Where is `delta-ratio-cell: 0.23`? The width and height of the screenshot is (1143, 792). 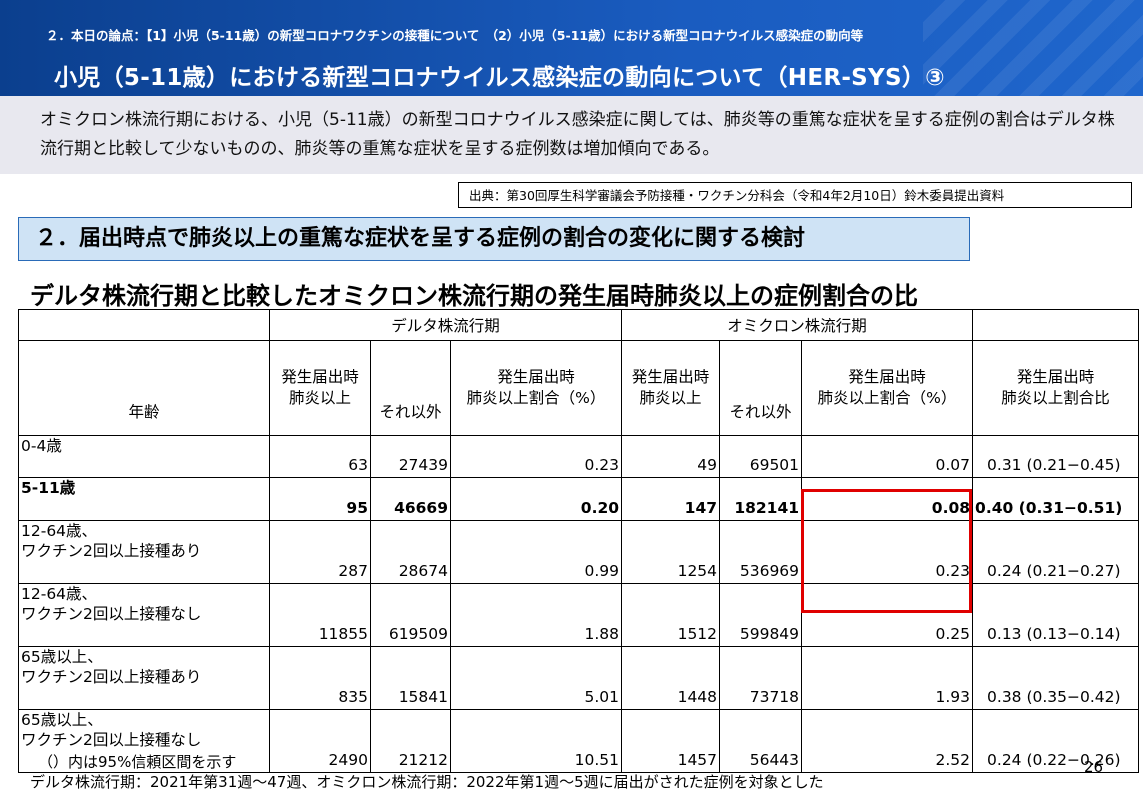 delta-ratio-cell: 0.23 is located at coordinates (536, 456).